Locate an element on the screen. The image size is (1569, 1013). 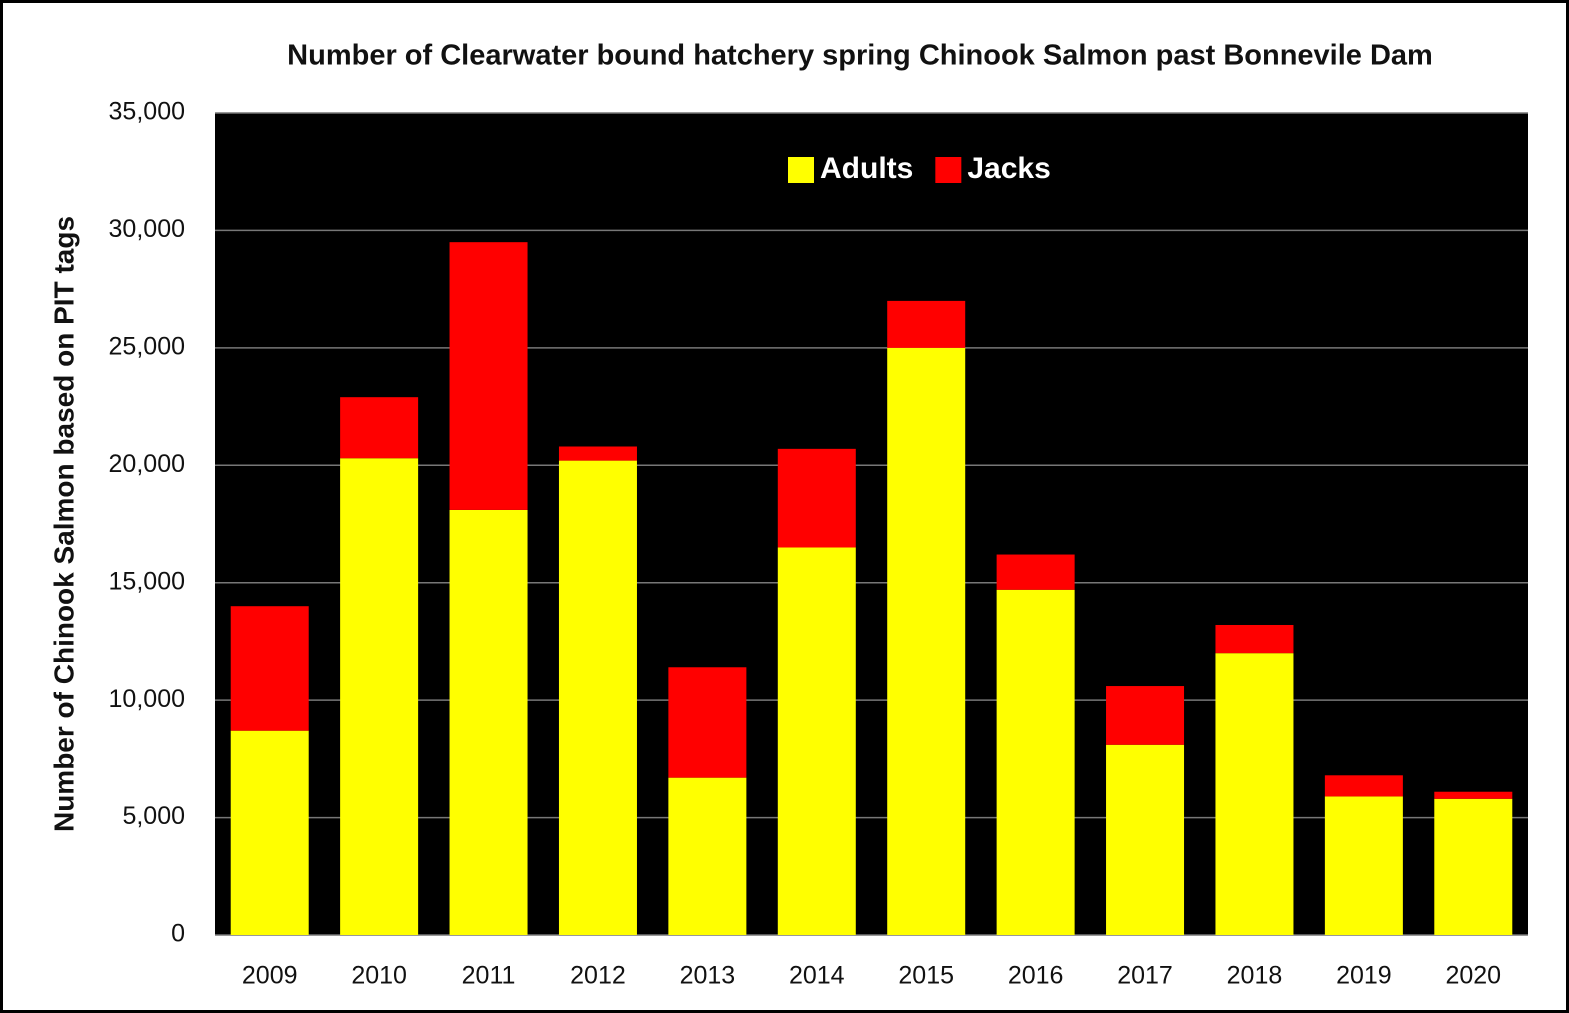
y-tick-label: 10,000 is located at coordinates (147, 699).